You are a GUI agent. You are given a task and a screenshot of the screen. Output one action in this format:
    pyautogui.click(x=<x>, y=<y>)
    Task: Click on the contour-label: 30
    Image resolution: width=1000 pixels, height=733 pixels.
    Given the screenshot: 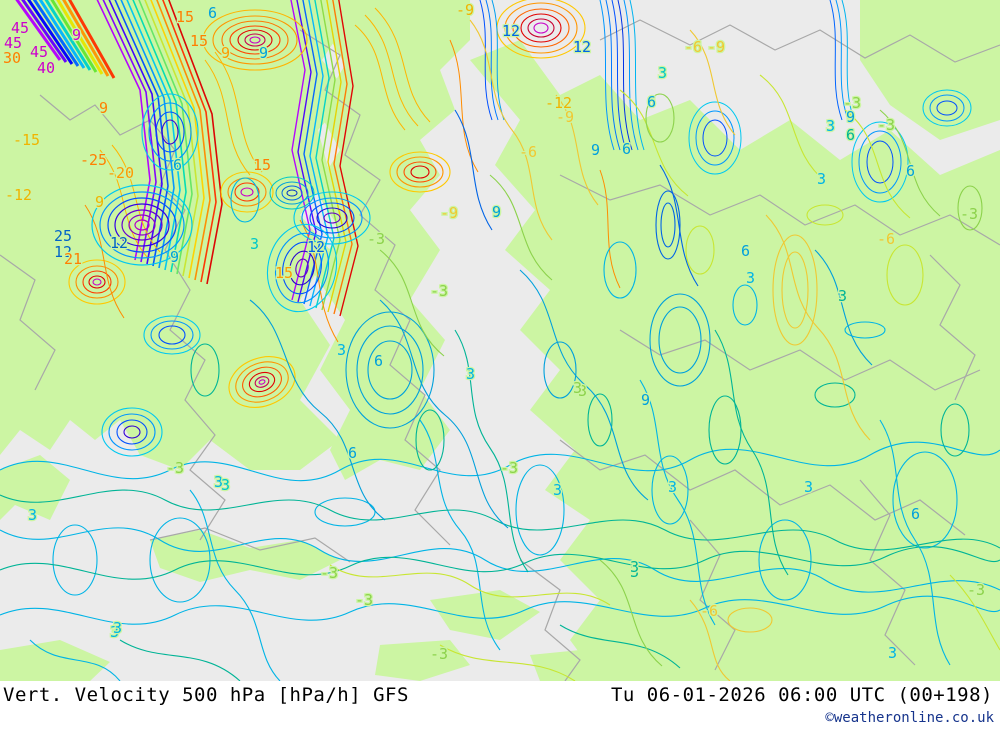 What is the action you would take?
    pyautogui.click(x=12, y=58)
    